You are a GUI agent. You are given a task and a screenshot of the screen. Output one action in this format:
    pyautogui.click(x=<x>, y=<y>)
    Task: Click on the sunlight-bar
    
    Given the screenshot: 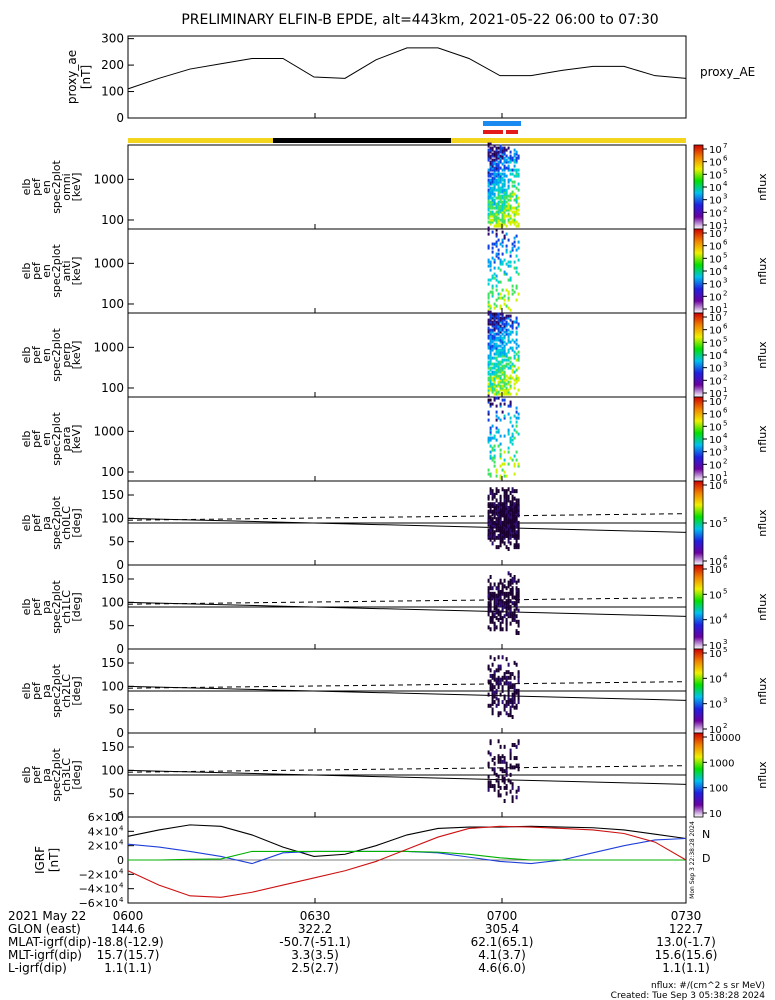 What is the action you would take?
    pyautogui.click(x=568, y=140)
    